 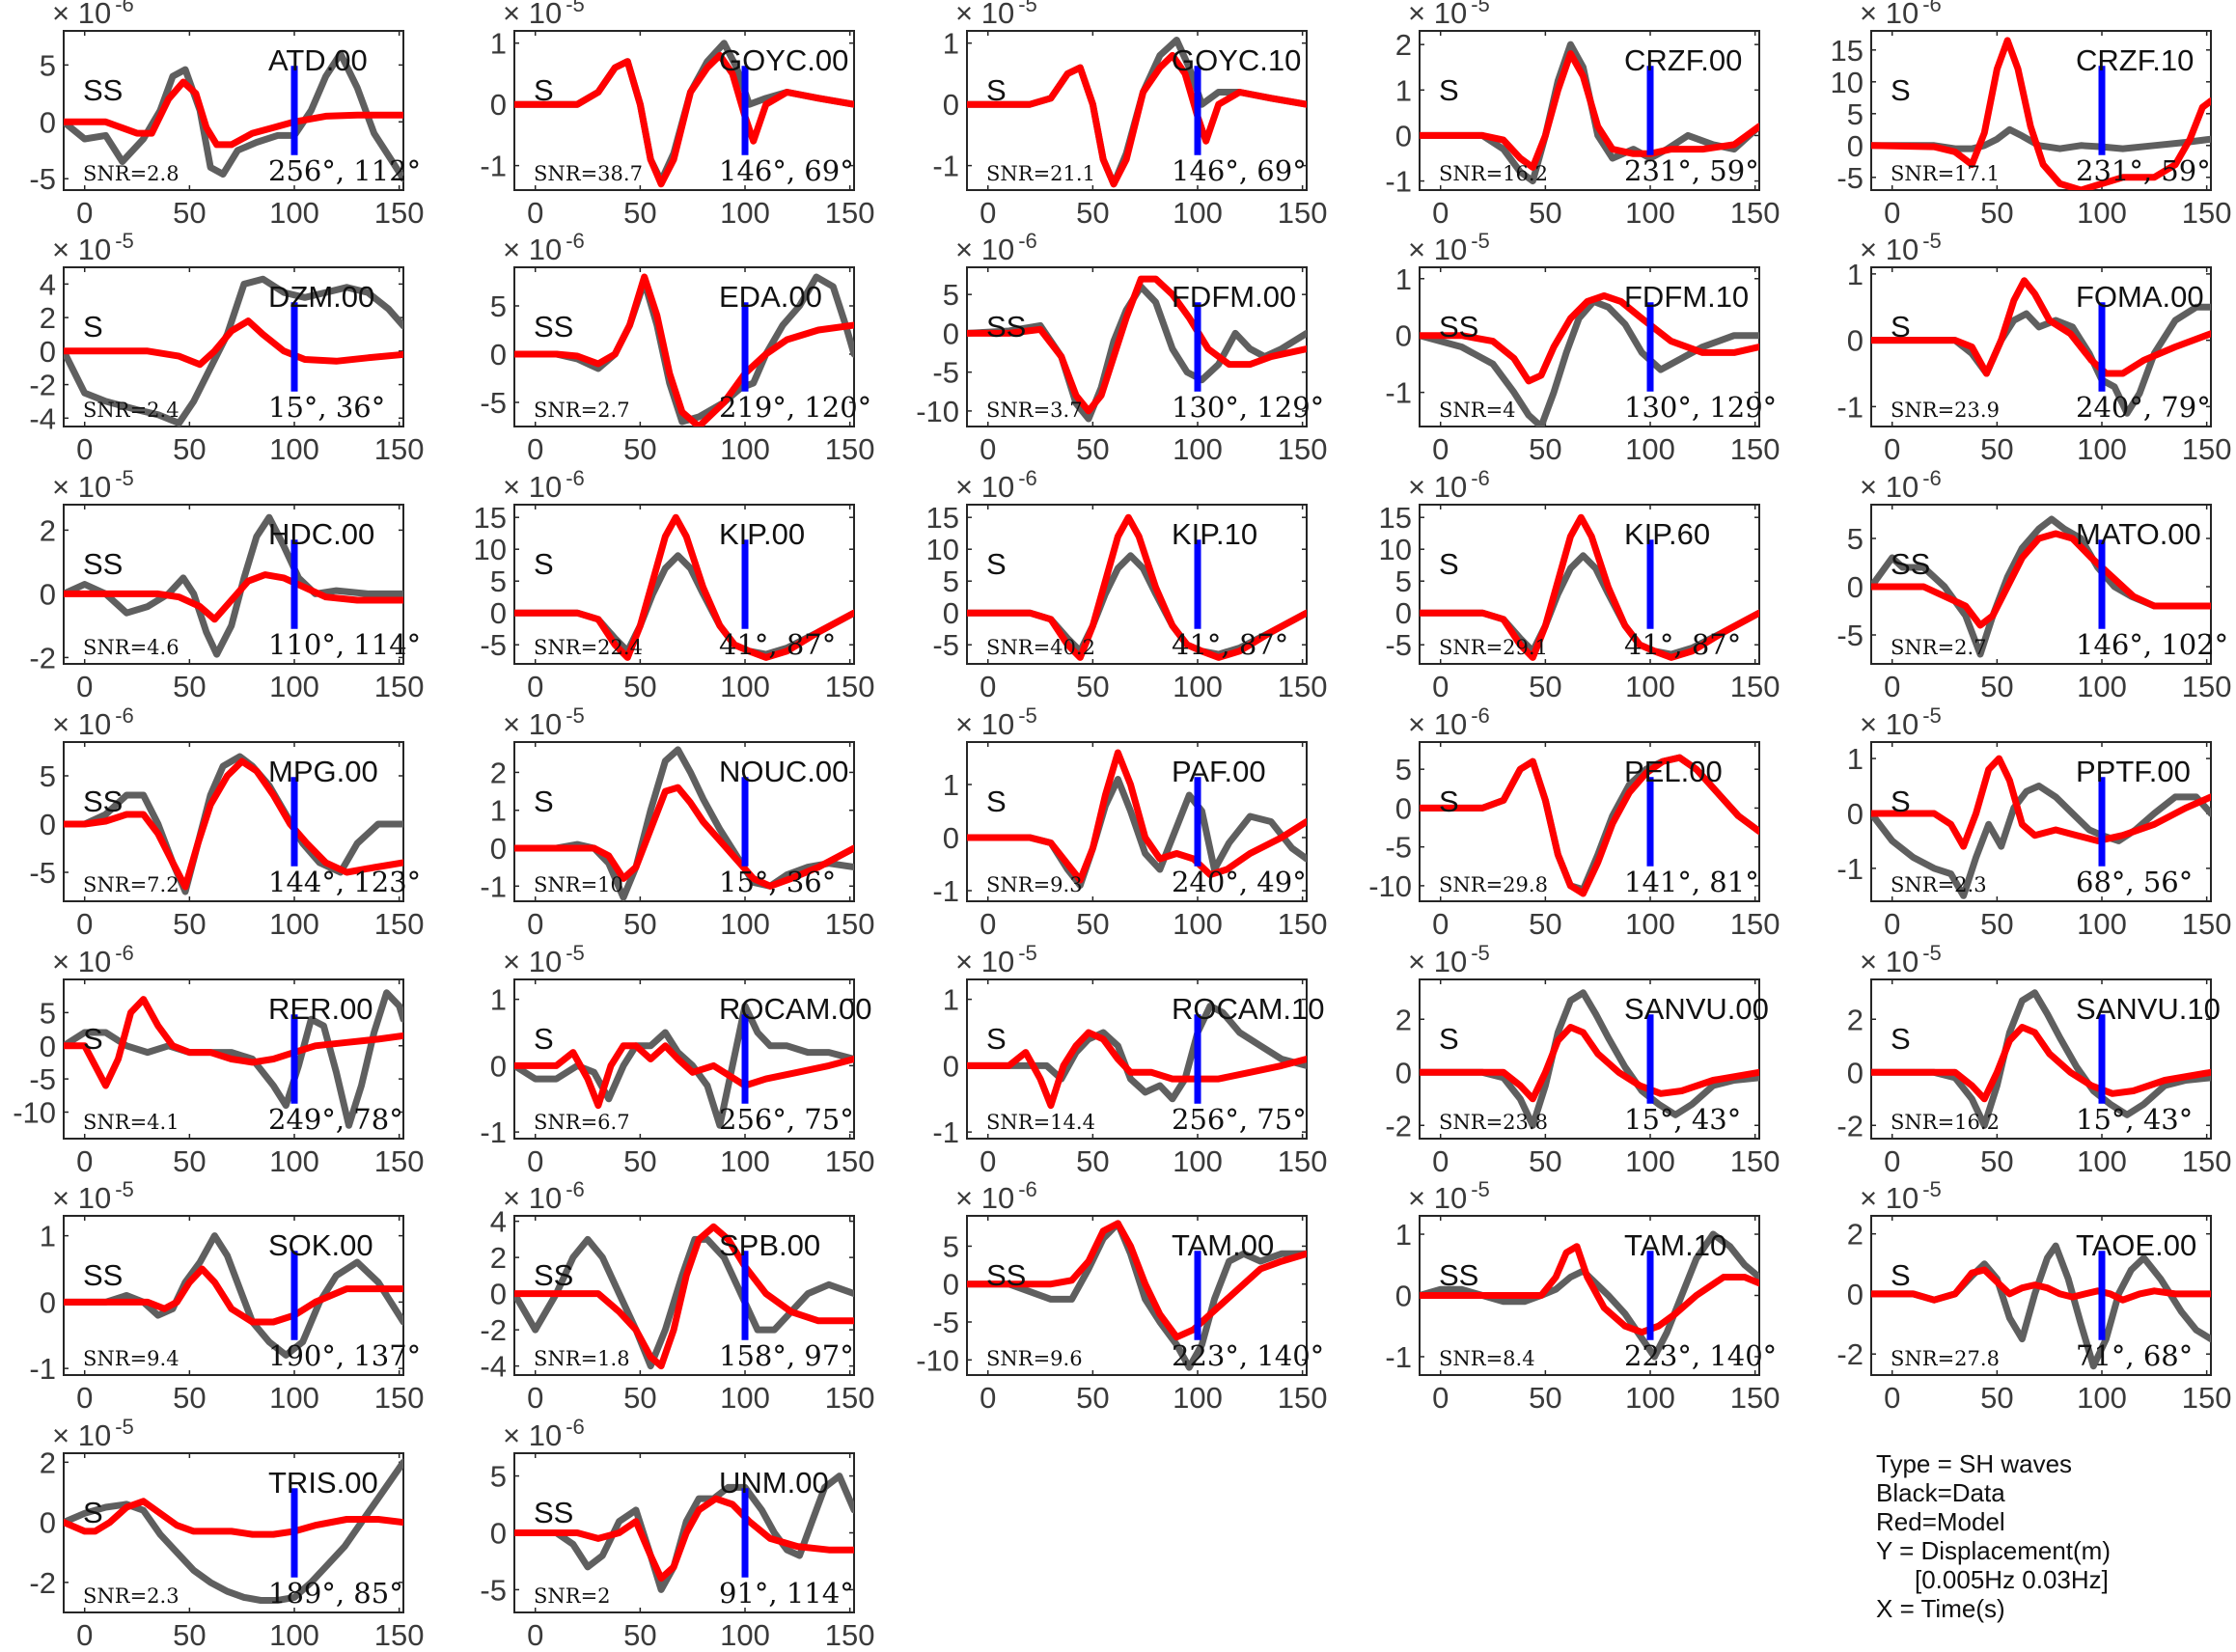 I want to click on station-label: PPTF.00, so click(x=2133, y=771).